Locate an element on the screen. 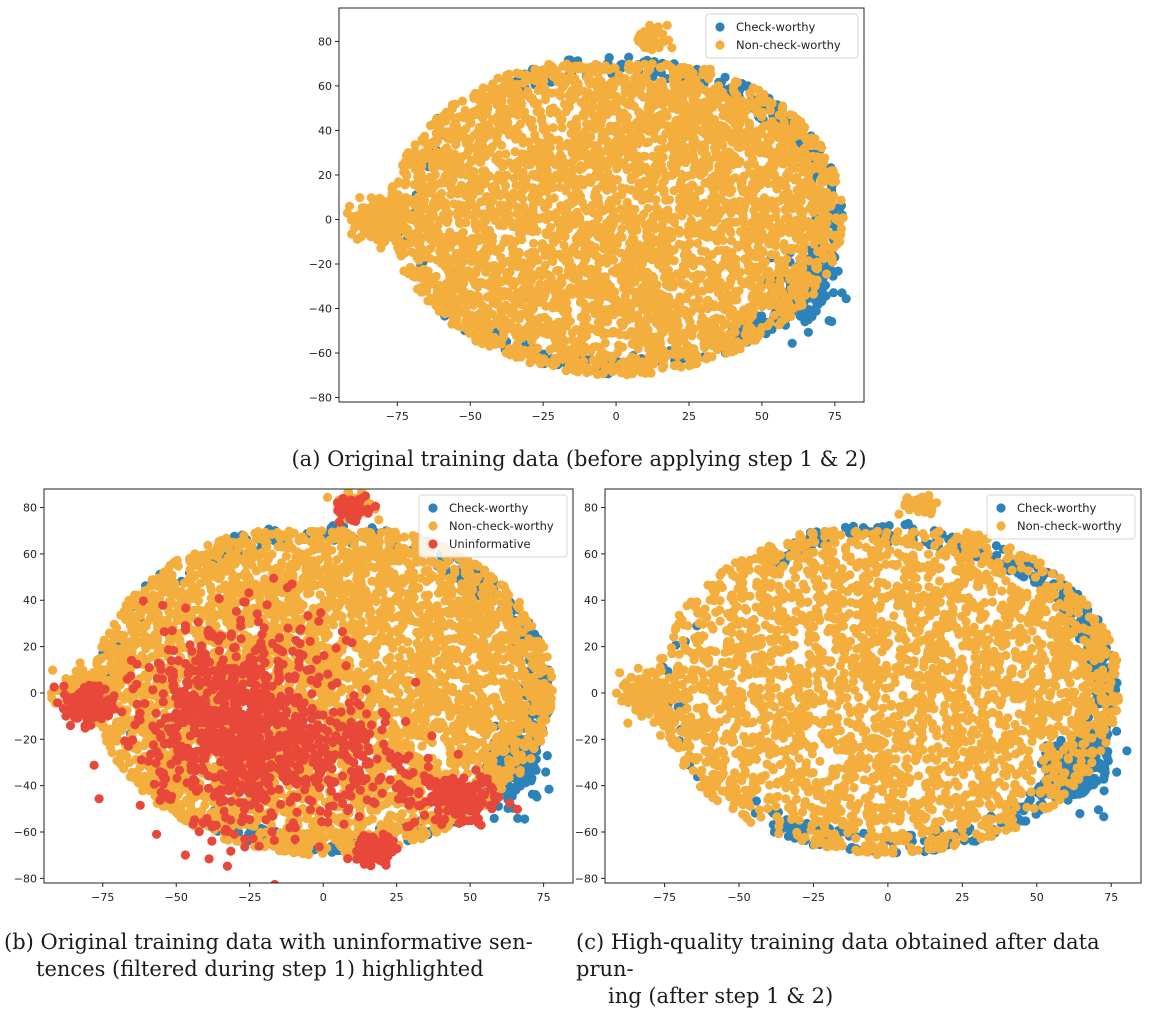  y-tick-label: 20 is located at coordinates (325, 175).